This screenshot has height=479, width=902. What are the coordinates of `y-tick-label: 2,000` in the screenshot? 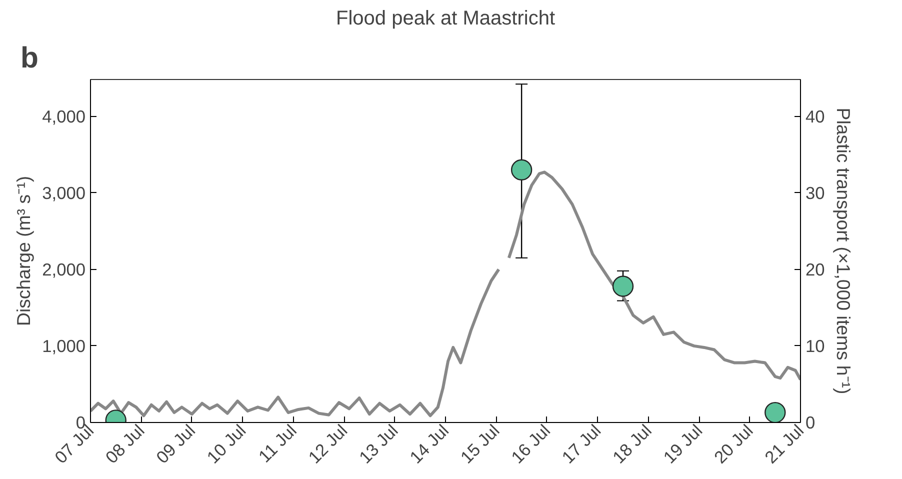 It's located at (64, 269).